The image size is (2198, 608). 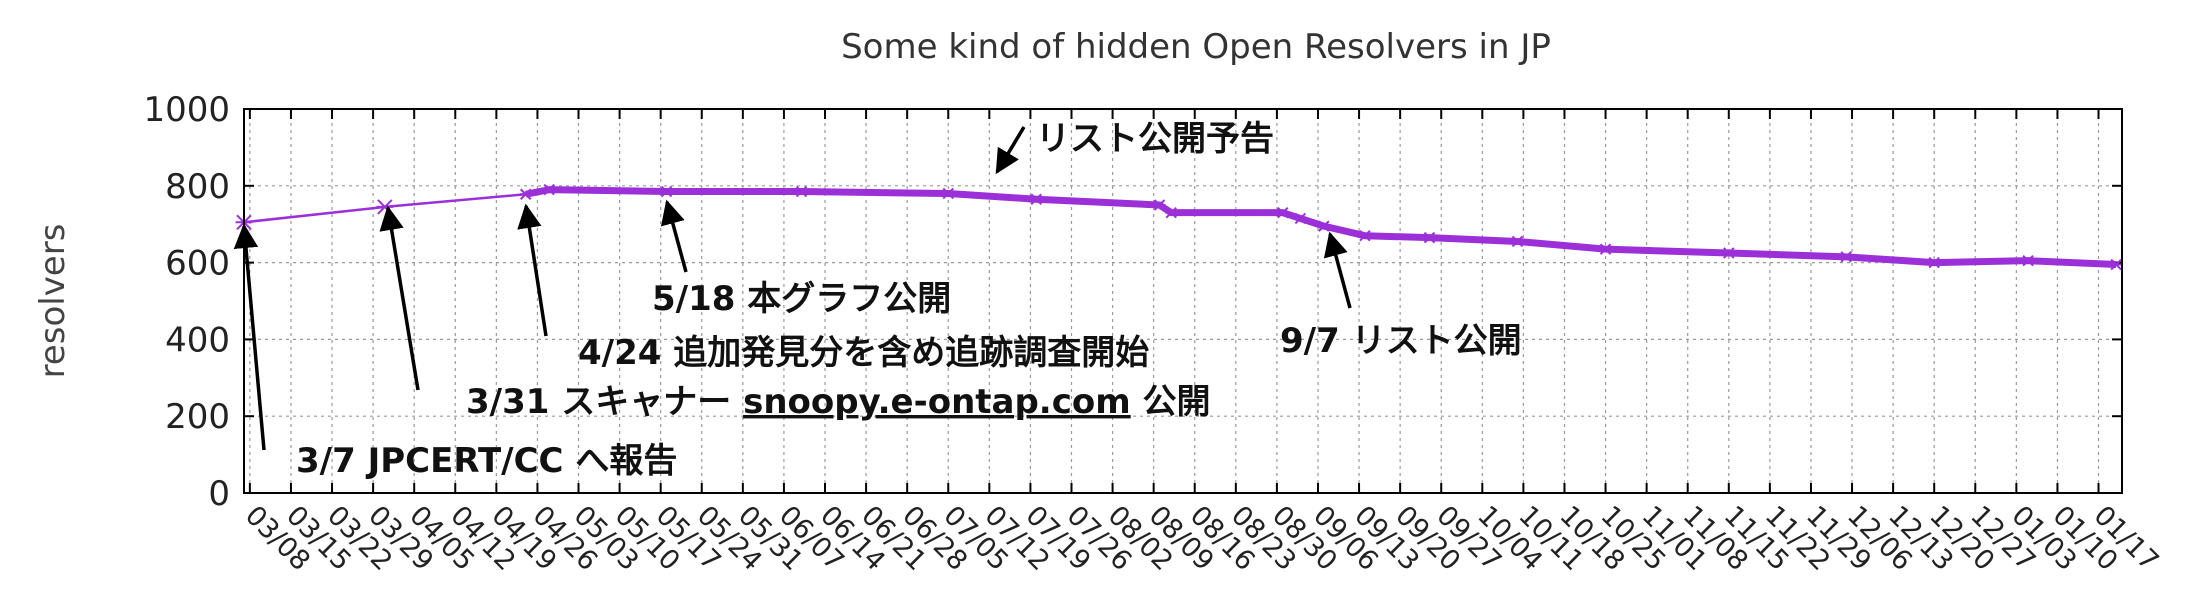 I want to click on annotation-label: リスト公開予告, so click(x=1155, y=139).